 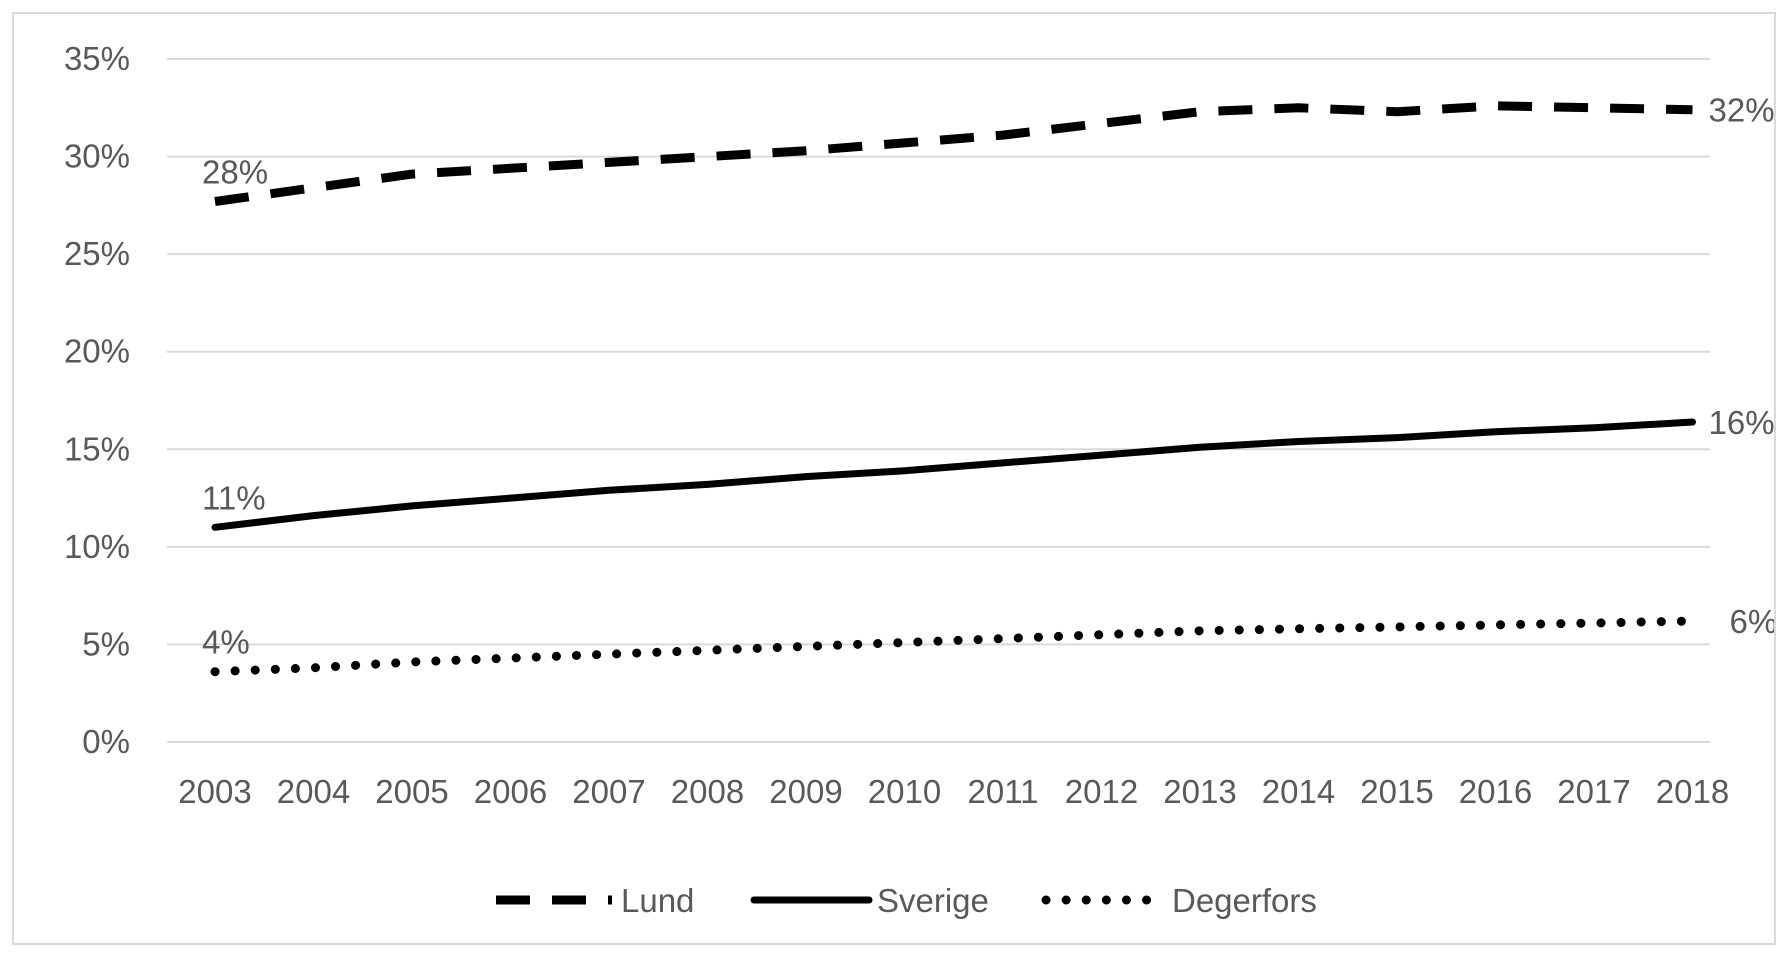 What do you see at coordinates (235, 171) in the screenshot?
I see `data-label-start: 28%` at bounding box center [235, 171].